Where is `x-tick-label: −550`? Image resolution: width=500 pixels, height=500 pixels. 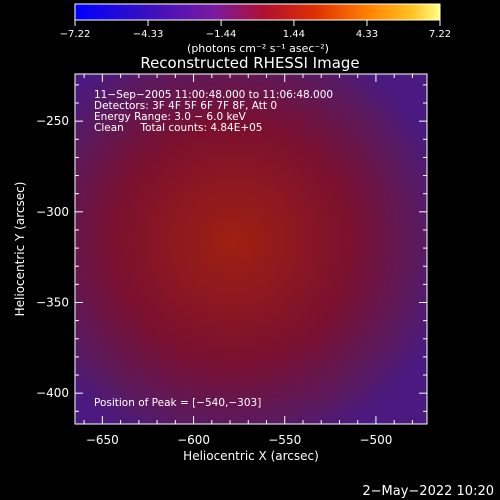 x-tick-label: −550 is located at coordinates (284, 440).